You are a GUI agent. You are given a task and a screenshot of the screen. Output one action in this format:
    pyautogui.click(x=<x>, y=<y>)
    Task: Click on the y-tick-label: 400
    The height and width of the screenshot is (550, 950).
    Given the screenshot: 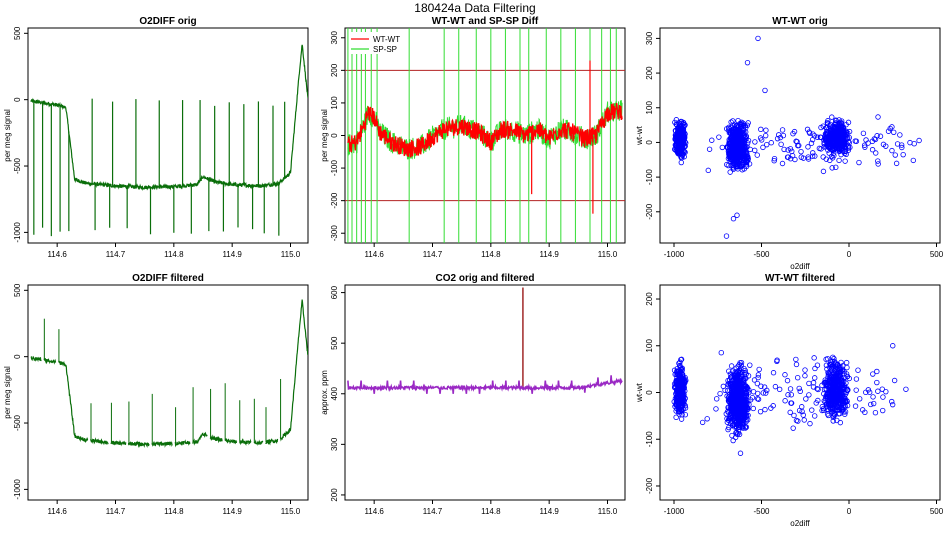 What is the action you would take?
    pyautogui.click(x=334, y=394)
    